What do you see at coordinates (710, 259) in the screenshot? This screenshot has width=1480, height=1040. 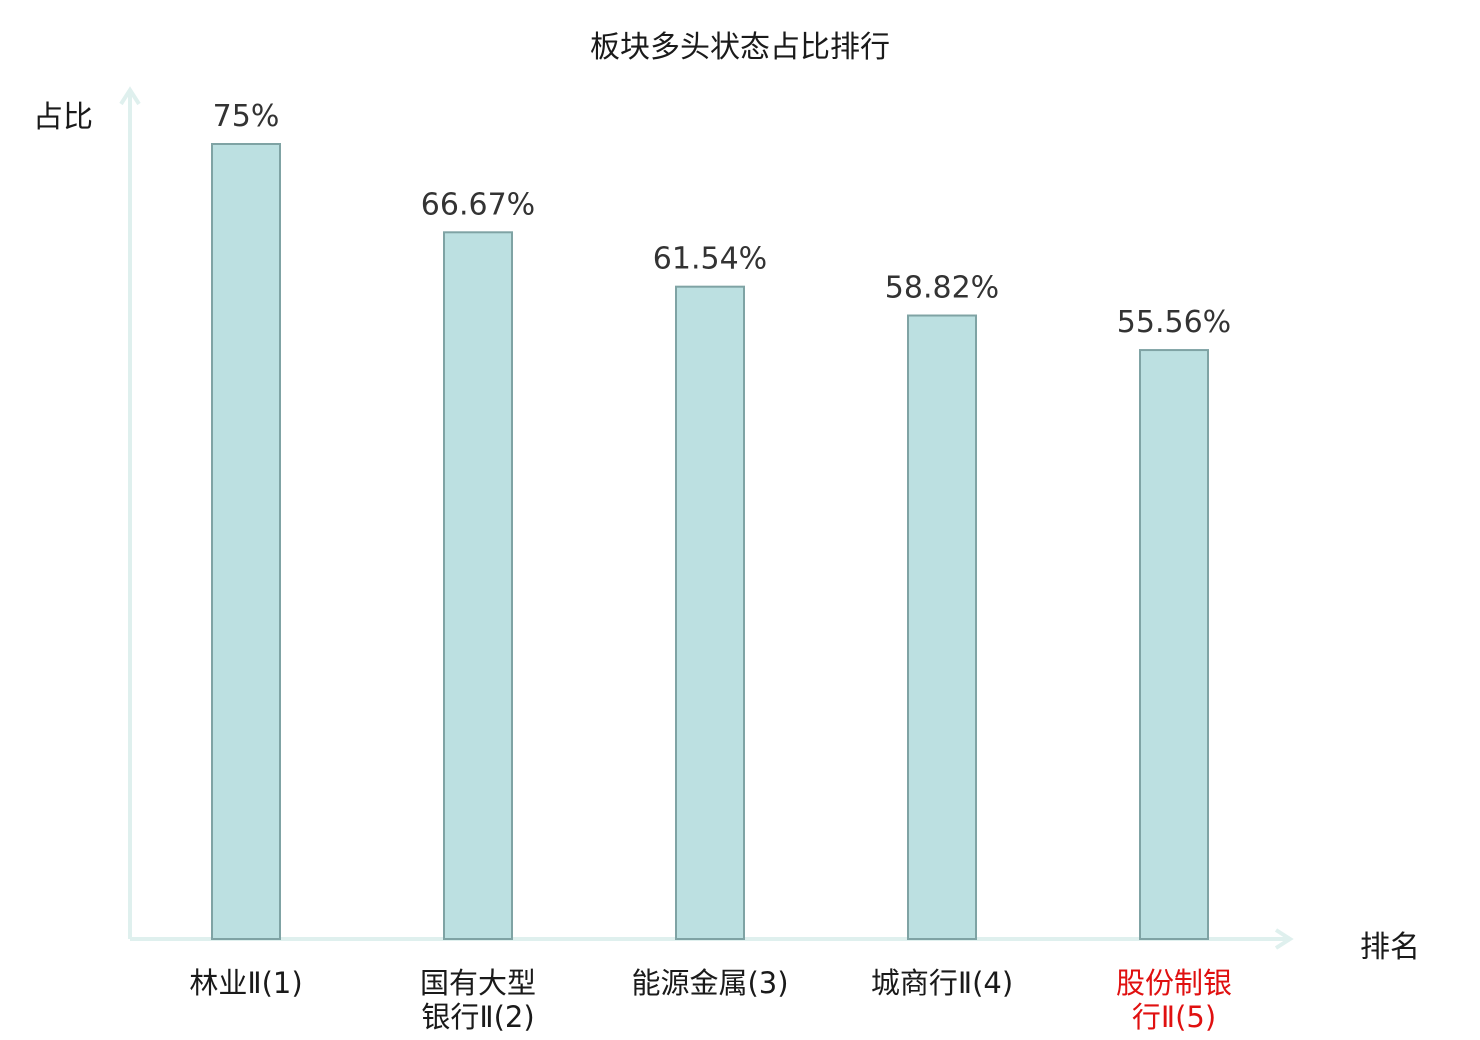 I see `bar-value-label: 61.54%` at bounding box center [710, 259].